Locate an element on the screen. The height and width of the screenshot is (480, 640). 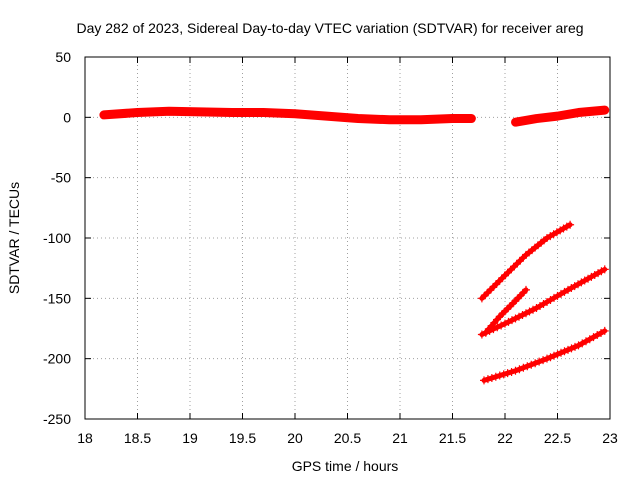
y-tick-label: -250 is located at coordinates (57, 419).